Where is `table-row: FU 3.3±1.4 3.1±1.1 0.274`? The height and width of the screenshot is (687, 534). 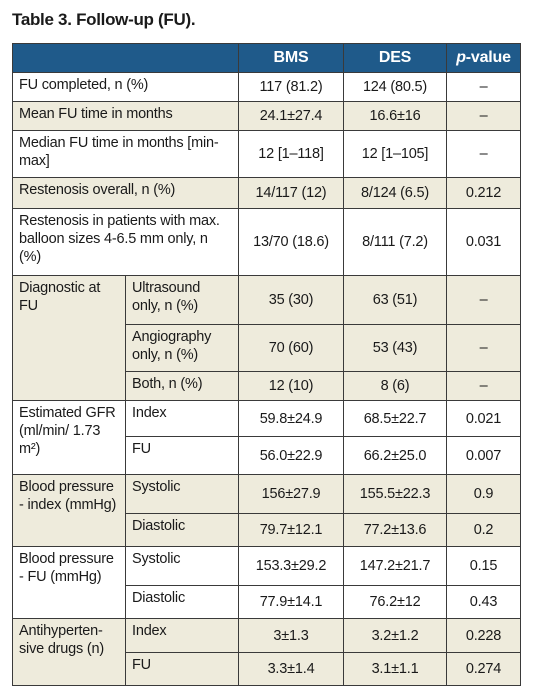 table-row: FU 3.3±1.4 3.1±1.1 0.274 is located at coordinates (267, 669).